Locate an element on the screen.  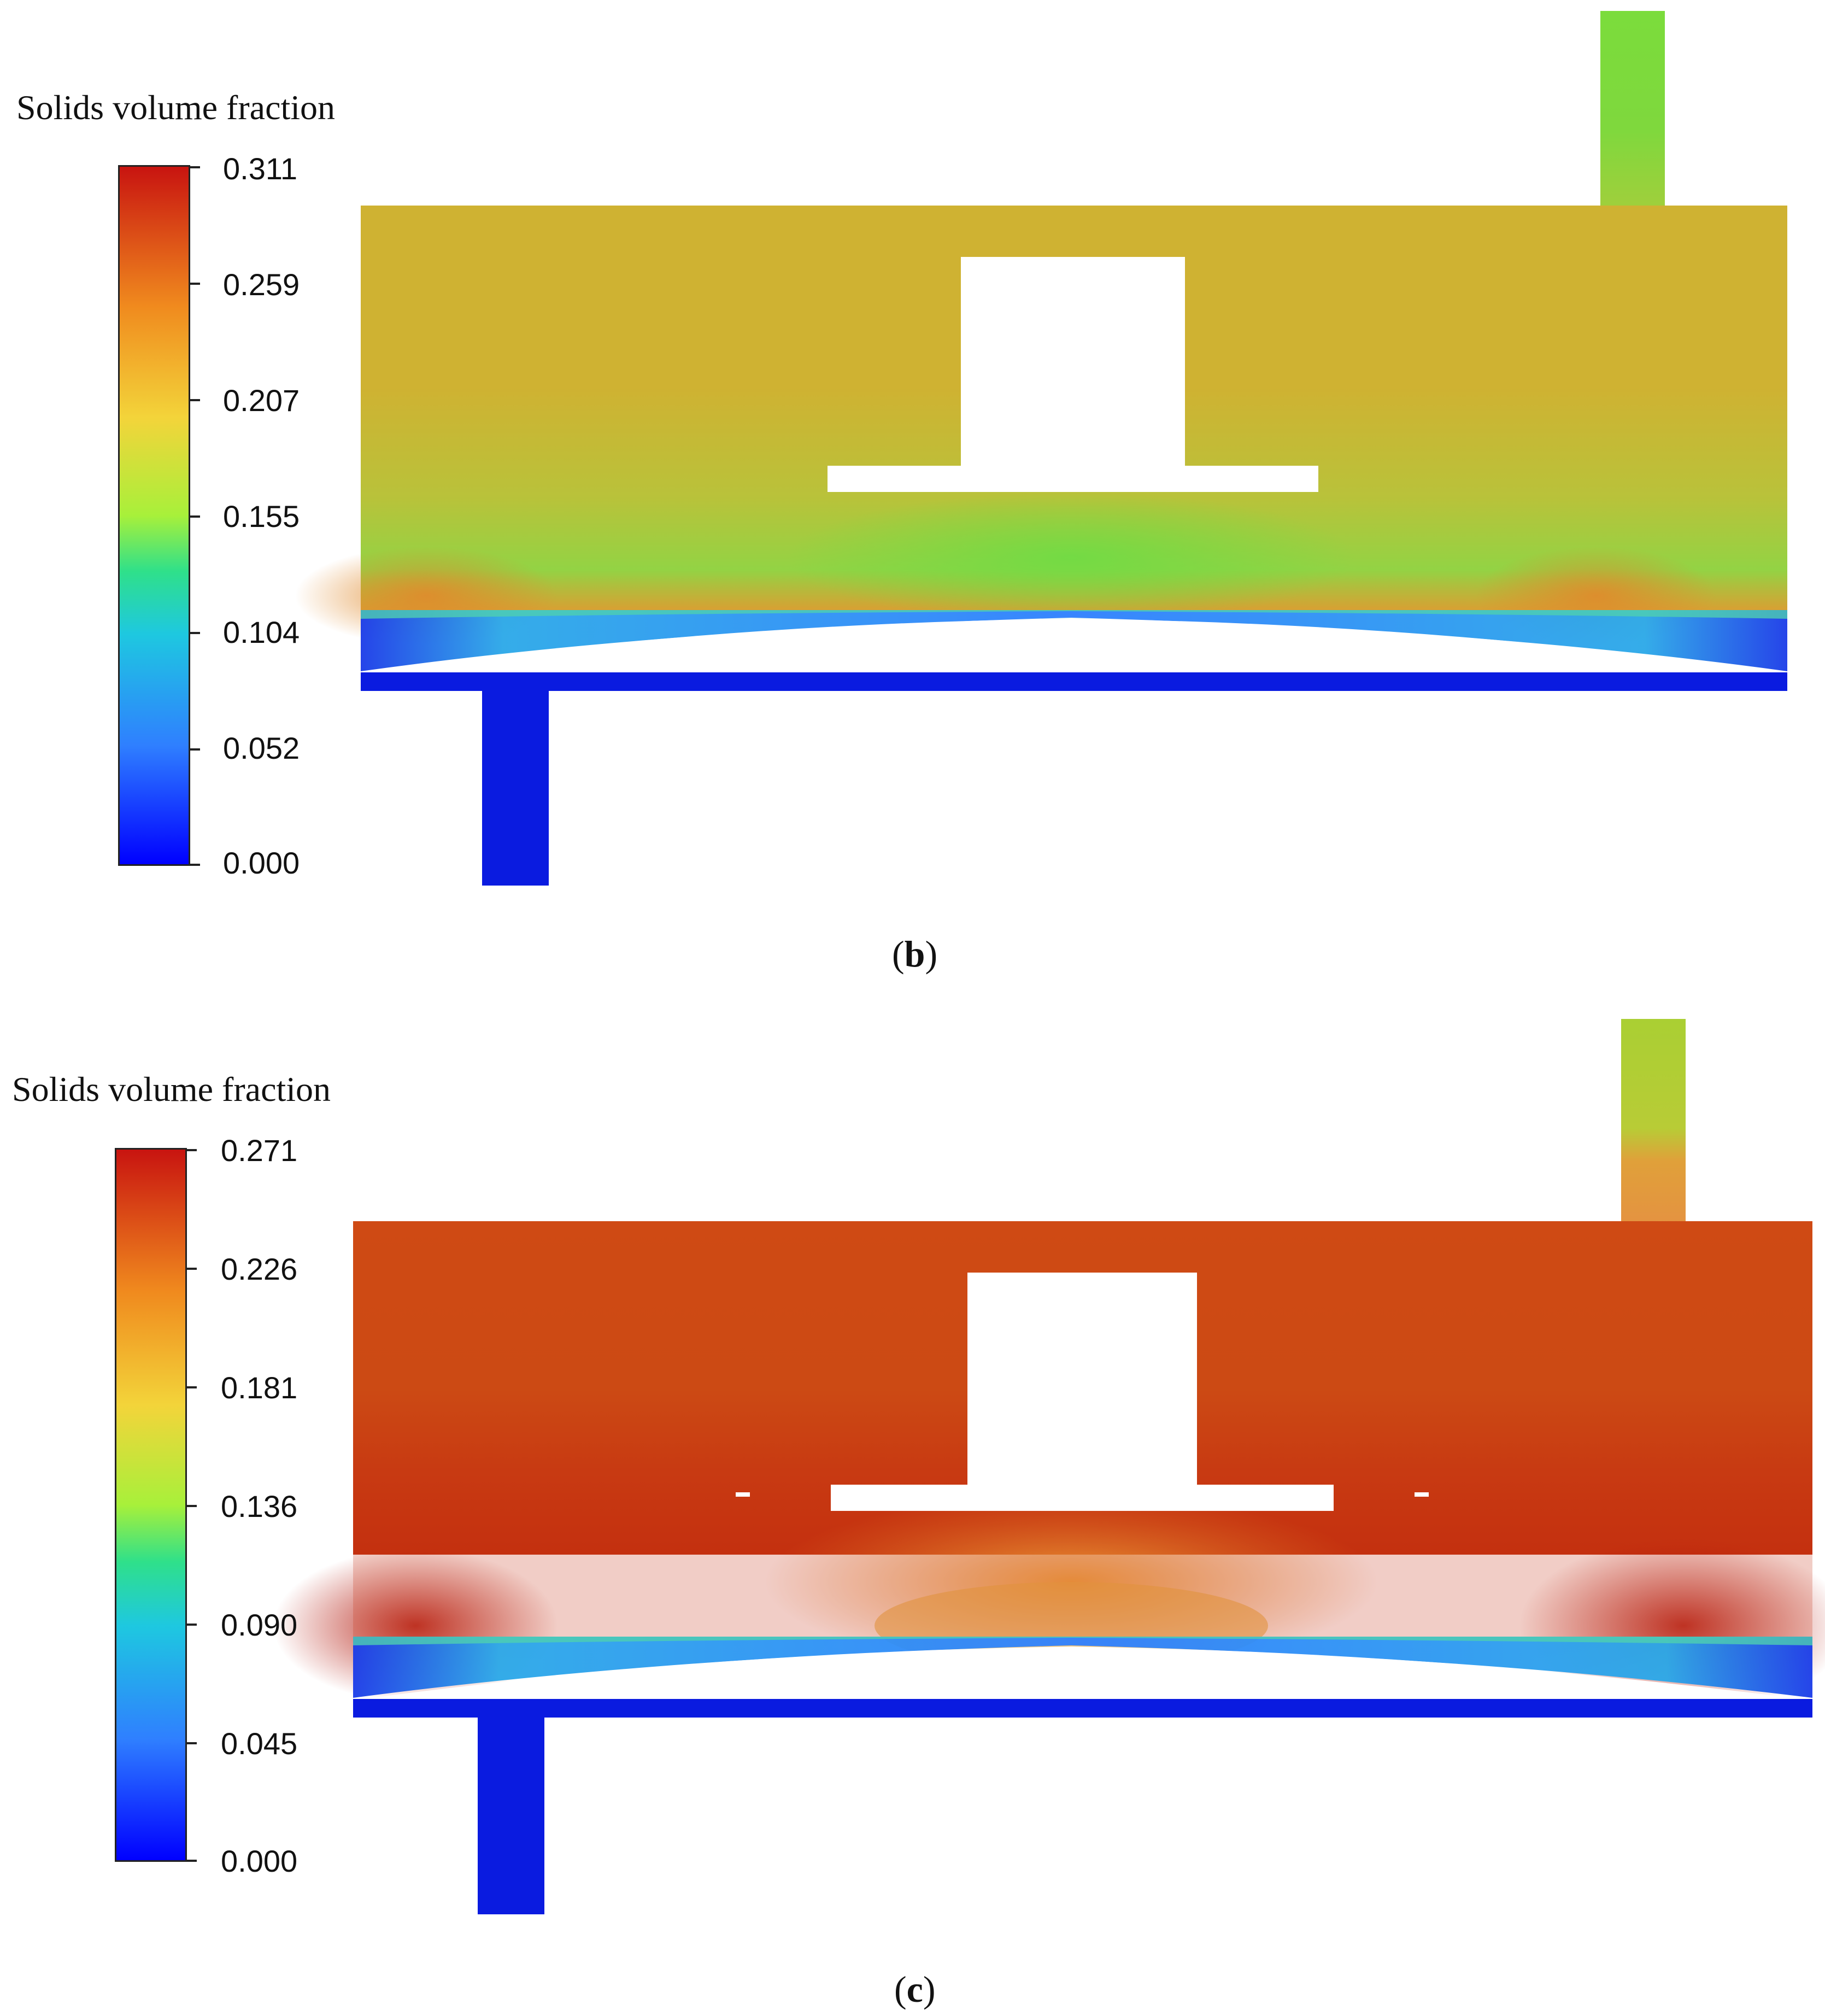
tick-label: 0.136 is located at coordinates (259, 1506).